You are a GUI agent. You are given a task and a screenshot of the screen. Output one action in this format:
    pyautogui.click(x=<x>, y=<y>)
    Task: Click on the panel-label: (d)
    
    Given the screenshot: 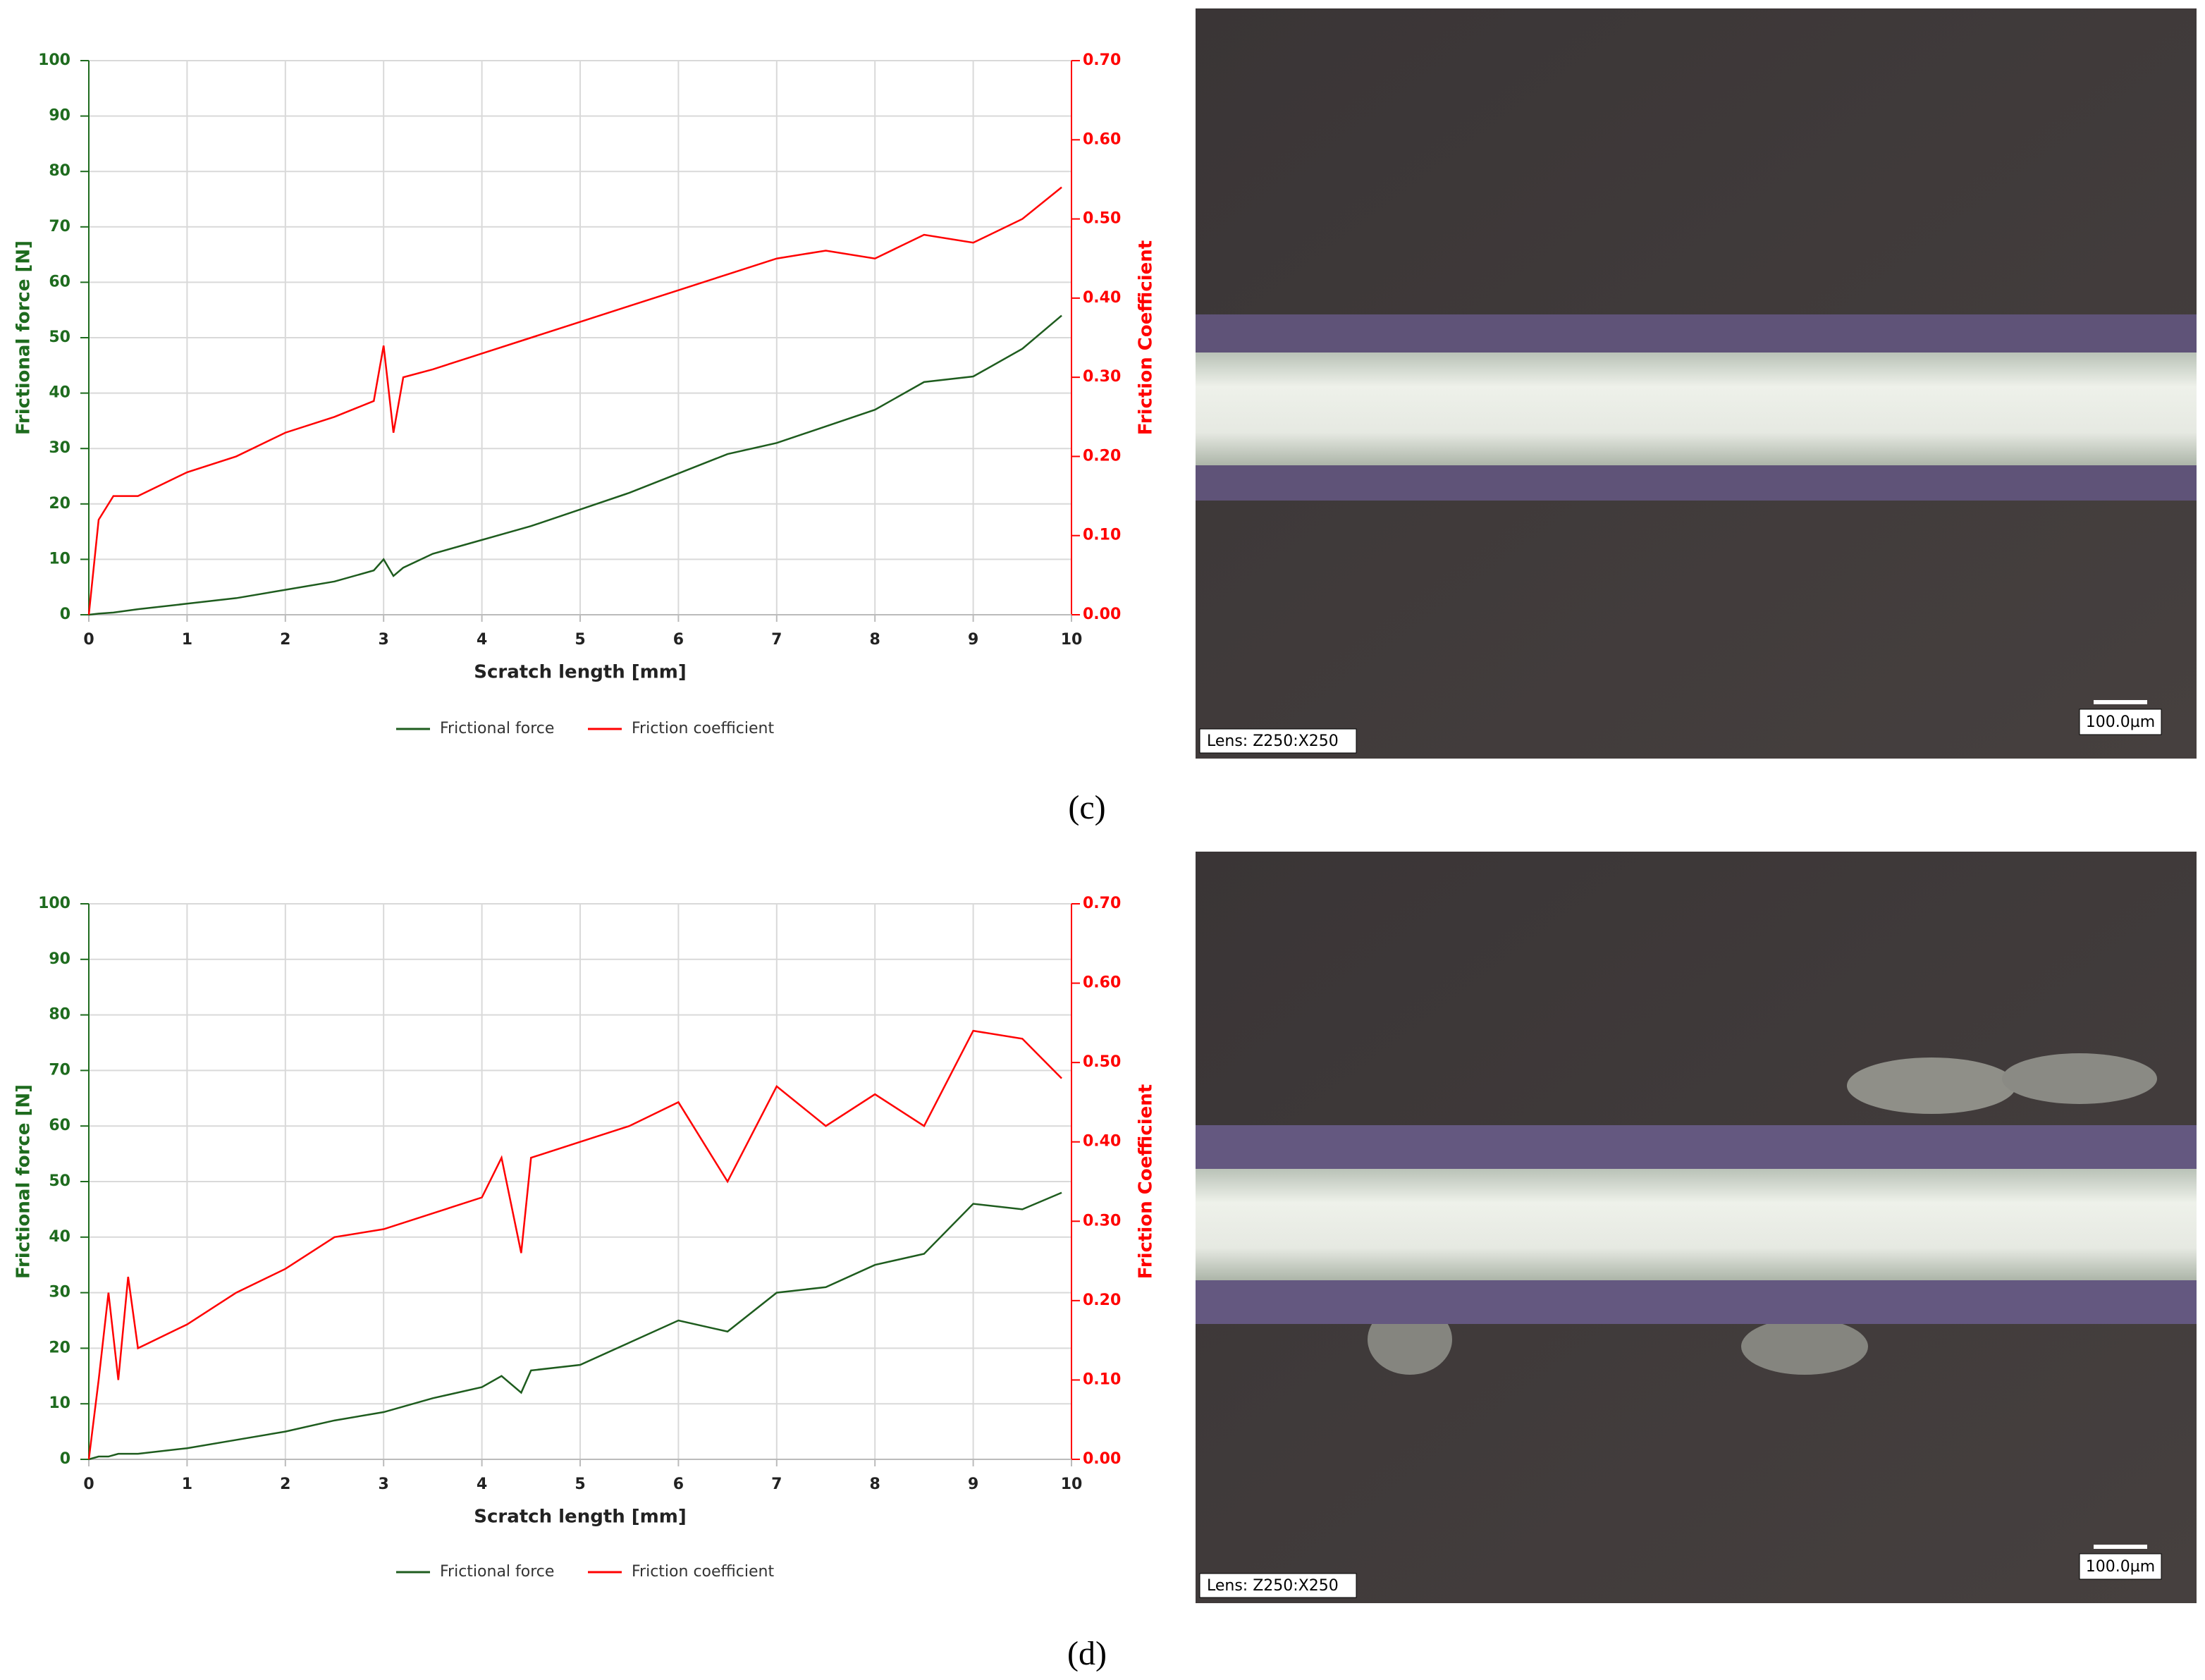 What is the action you would take?
    pyautogui.click(x=1087, y=1653)
    